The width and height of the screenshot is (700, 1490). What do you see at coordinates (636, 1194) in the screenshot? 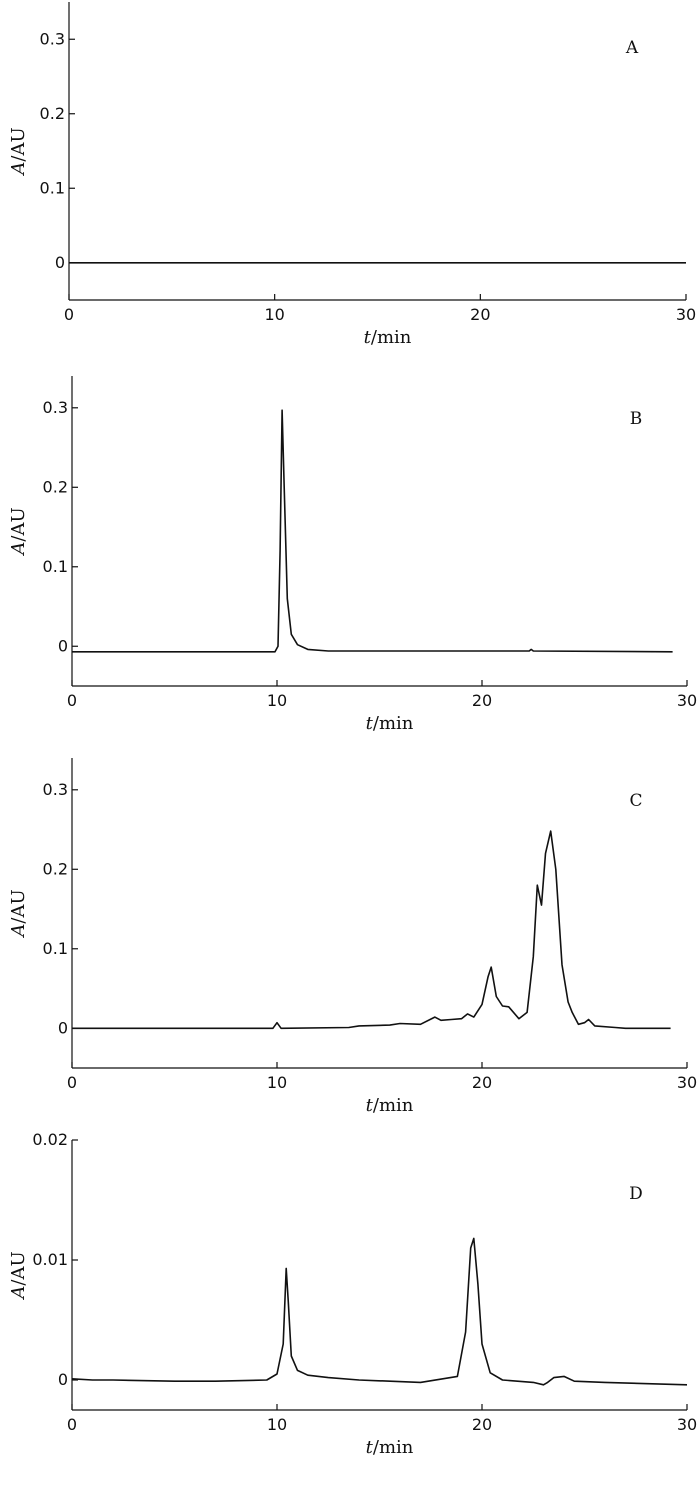
I see `panel-label: D` at bounding box center [636, 1194].